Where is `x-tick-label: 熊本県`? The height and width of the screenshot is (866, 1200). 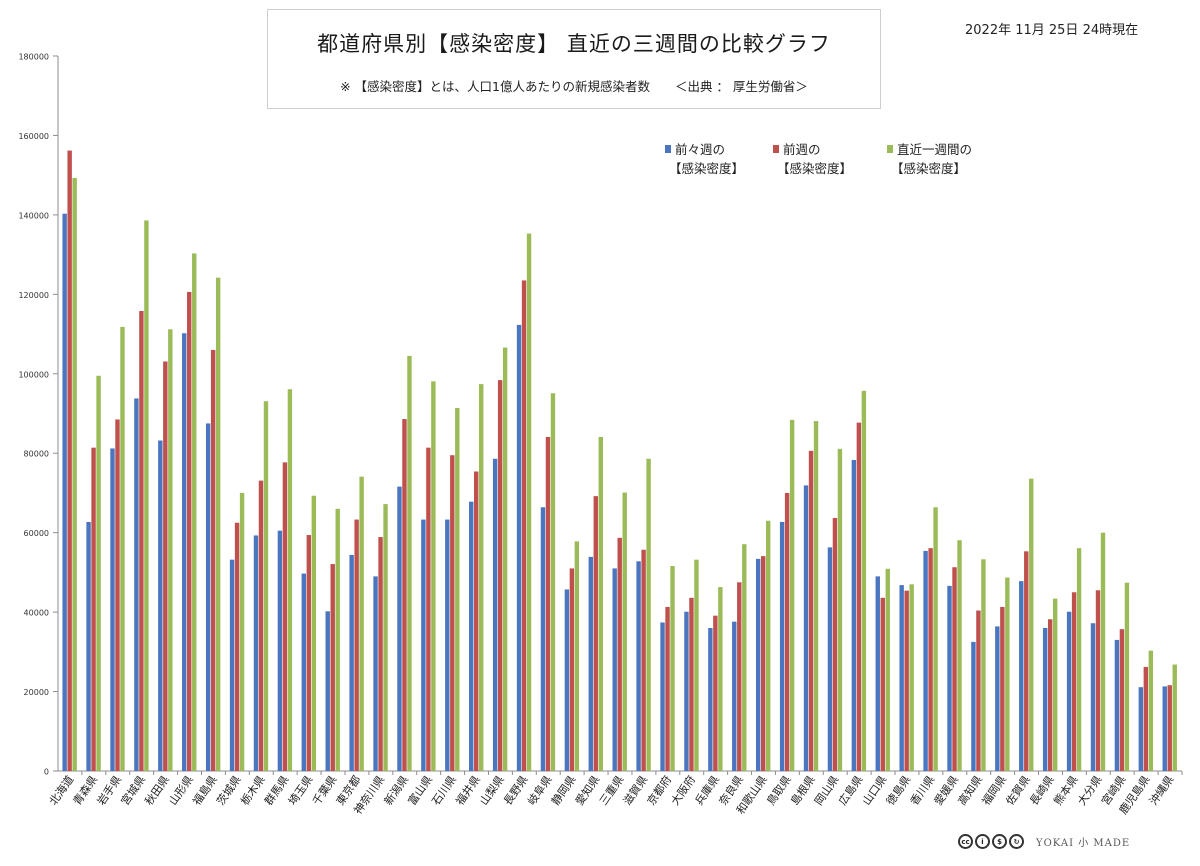 x-tick-label: 熊本県 is located at coordinates (1065, 790).